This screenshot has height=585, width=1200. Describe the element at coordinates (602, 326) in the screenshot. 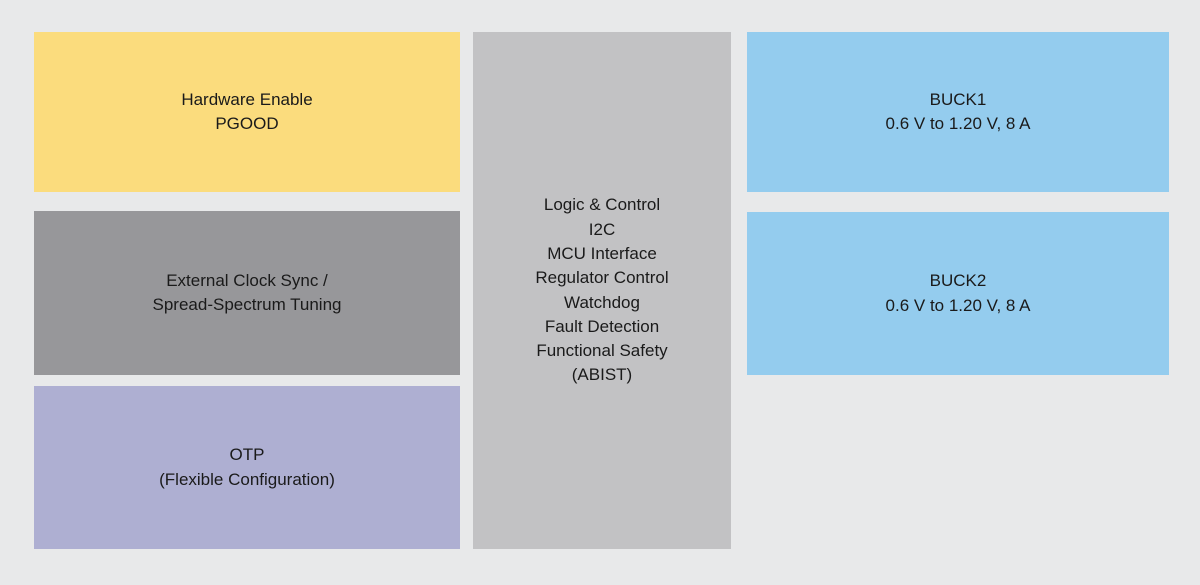

I see `block-line: Fault Detection` at that location.